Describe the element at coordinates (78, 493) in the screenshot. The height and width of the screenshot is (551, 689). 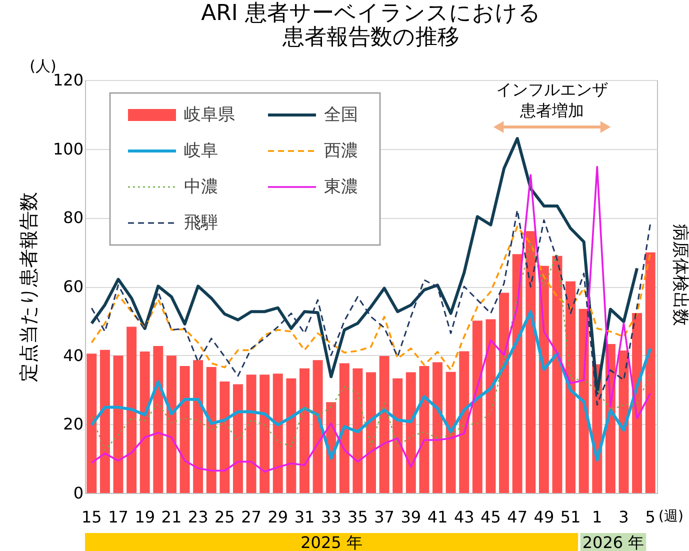
I see `y-tick-label: 0` at that location.